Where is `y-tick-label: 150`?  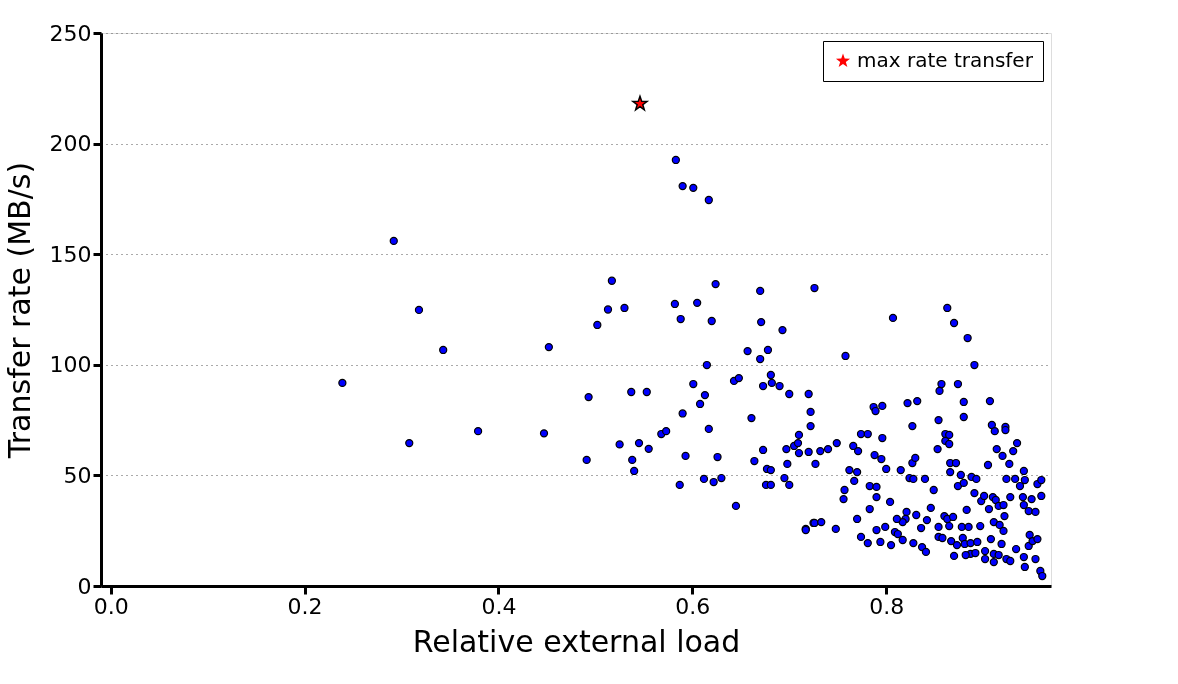
y-tick-label: 150 is located at coordinates (70, 254).